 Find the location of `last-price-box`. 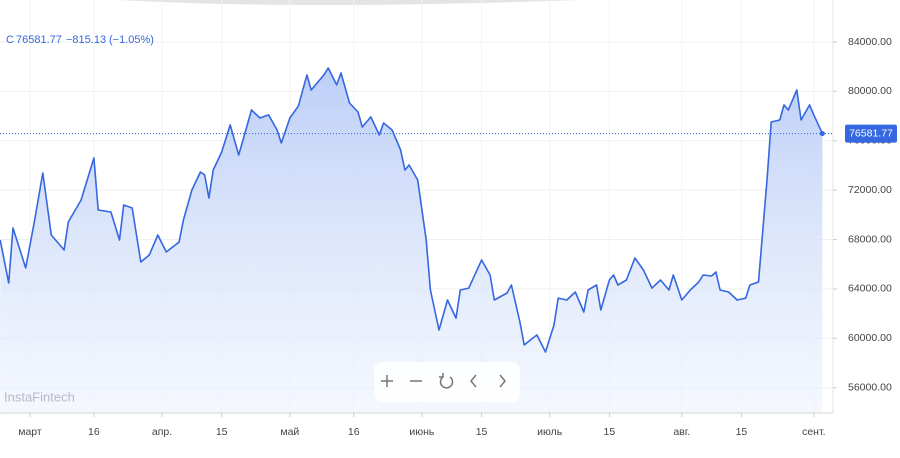

last-price-box is located at coordinates (871, 133).